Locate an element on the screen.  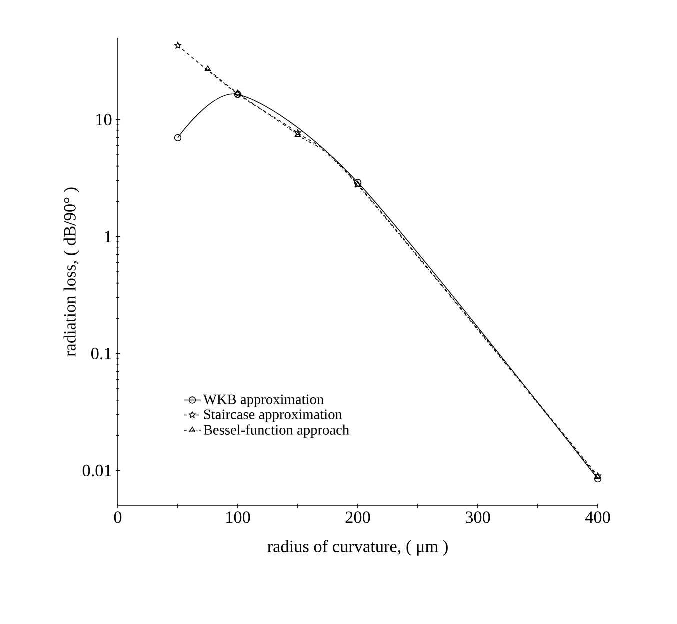
x-axis-title: radius of curvature, ( μm ) is located at coordinates (358, 548).